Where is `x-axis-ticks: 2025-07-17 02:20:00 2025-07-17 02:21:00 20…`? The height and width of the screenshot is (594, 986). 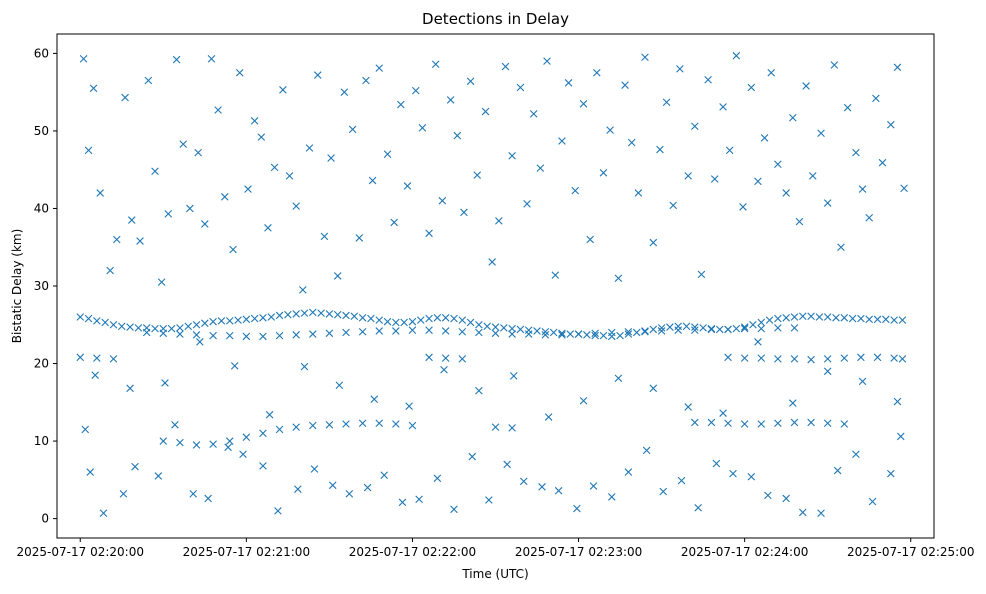
x-axis-ticks: 2025-07-17 02:20:00 2025-07-17 02:21:00 20… is located at coordinates (495, 548).